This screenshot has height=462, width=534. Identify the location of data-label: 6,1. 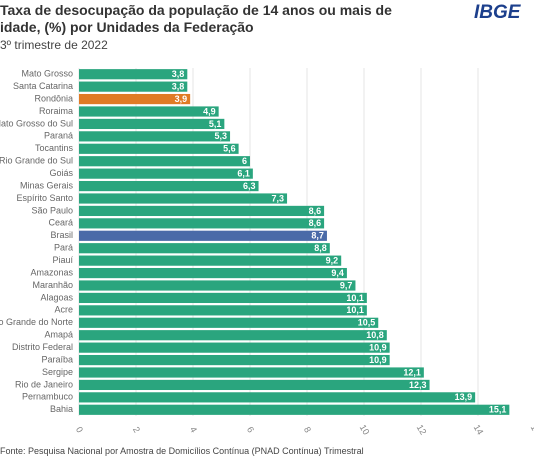
(243, 174).